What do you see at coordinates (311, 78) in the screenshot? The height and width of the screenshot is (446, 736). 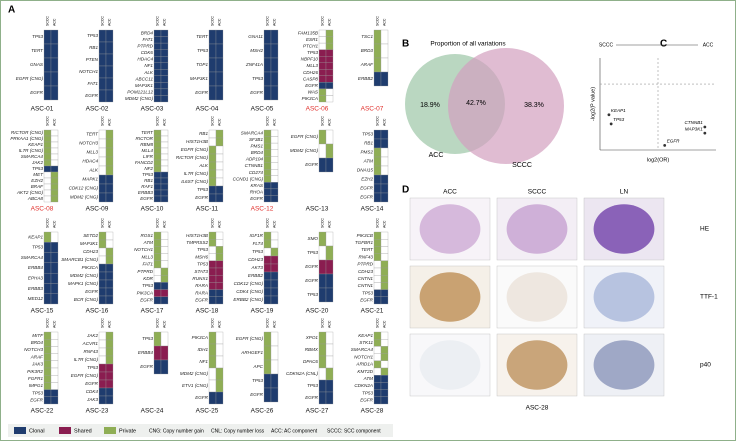 I see `gene-label: CASP8` at bounding box center [311, 78].